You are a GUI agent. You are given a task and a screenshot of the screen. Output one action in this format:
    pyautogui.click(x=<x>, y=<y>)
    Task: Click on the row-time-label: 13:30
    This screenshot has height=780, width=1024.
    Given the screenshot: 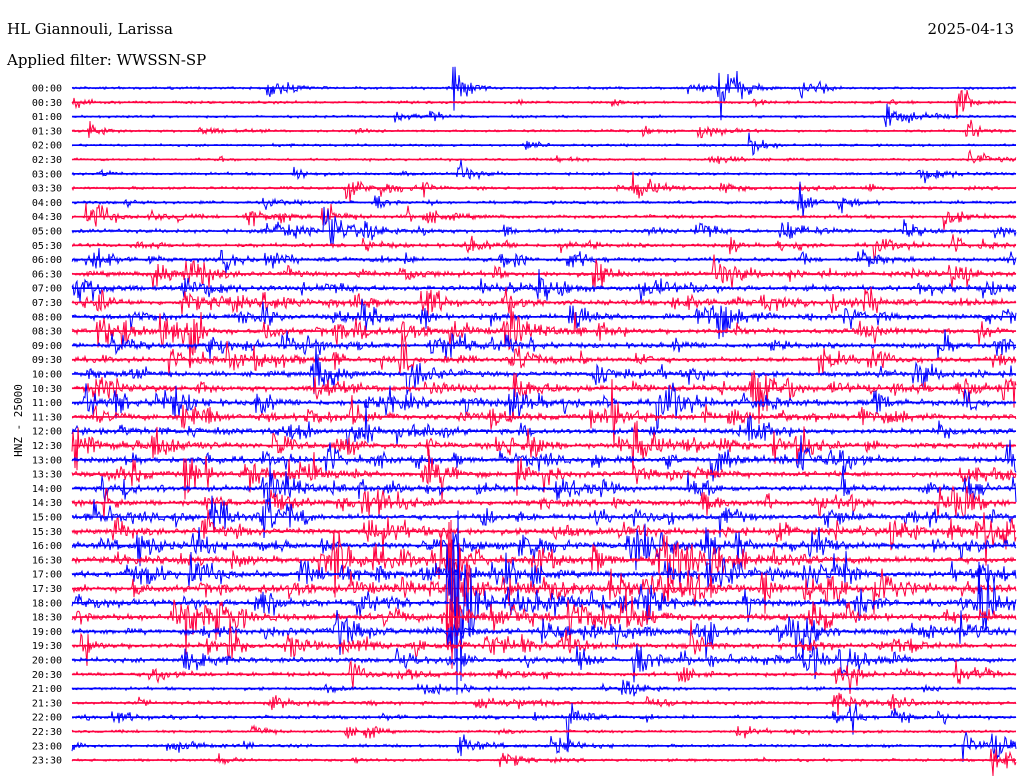 What is the action you would take?
    pyautogui.click(x=47, y=475)
    